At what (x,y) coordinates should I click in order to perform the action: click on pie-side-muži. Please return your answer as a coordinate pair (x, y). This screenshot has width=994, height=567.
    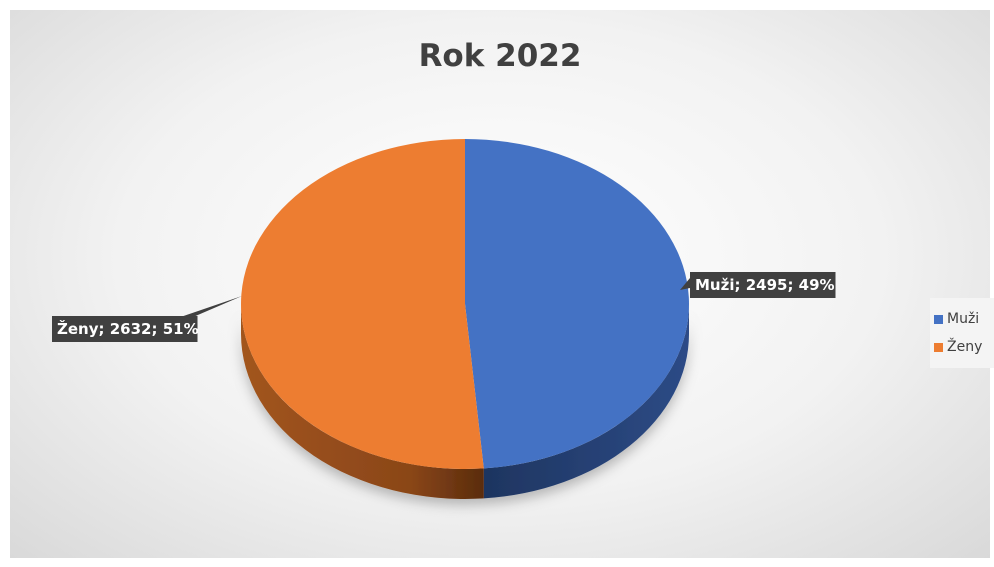
    Looking at the image, I should click on (586, 401).